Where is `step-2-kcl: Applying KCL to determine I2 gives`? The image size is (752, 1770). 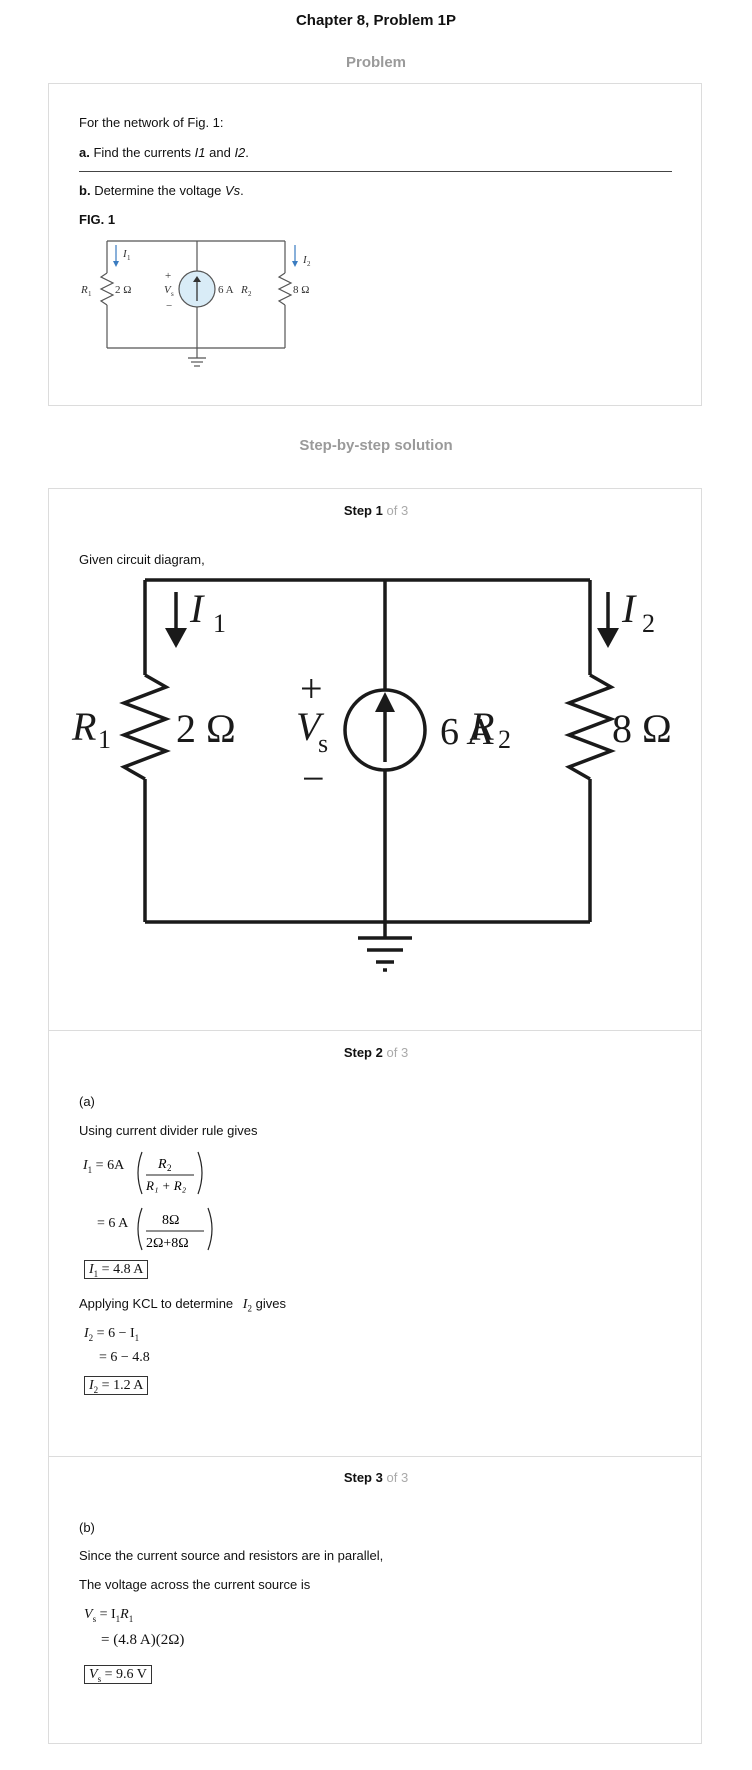 step-2-kcl: Applying KCL to determine I2 gives is located at coordinates (182, 1305).